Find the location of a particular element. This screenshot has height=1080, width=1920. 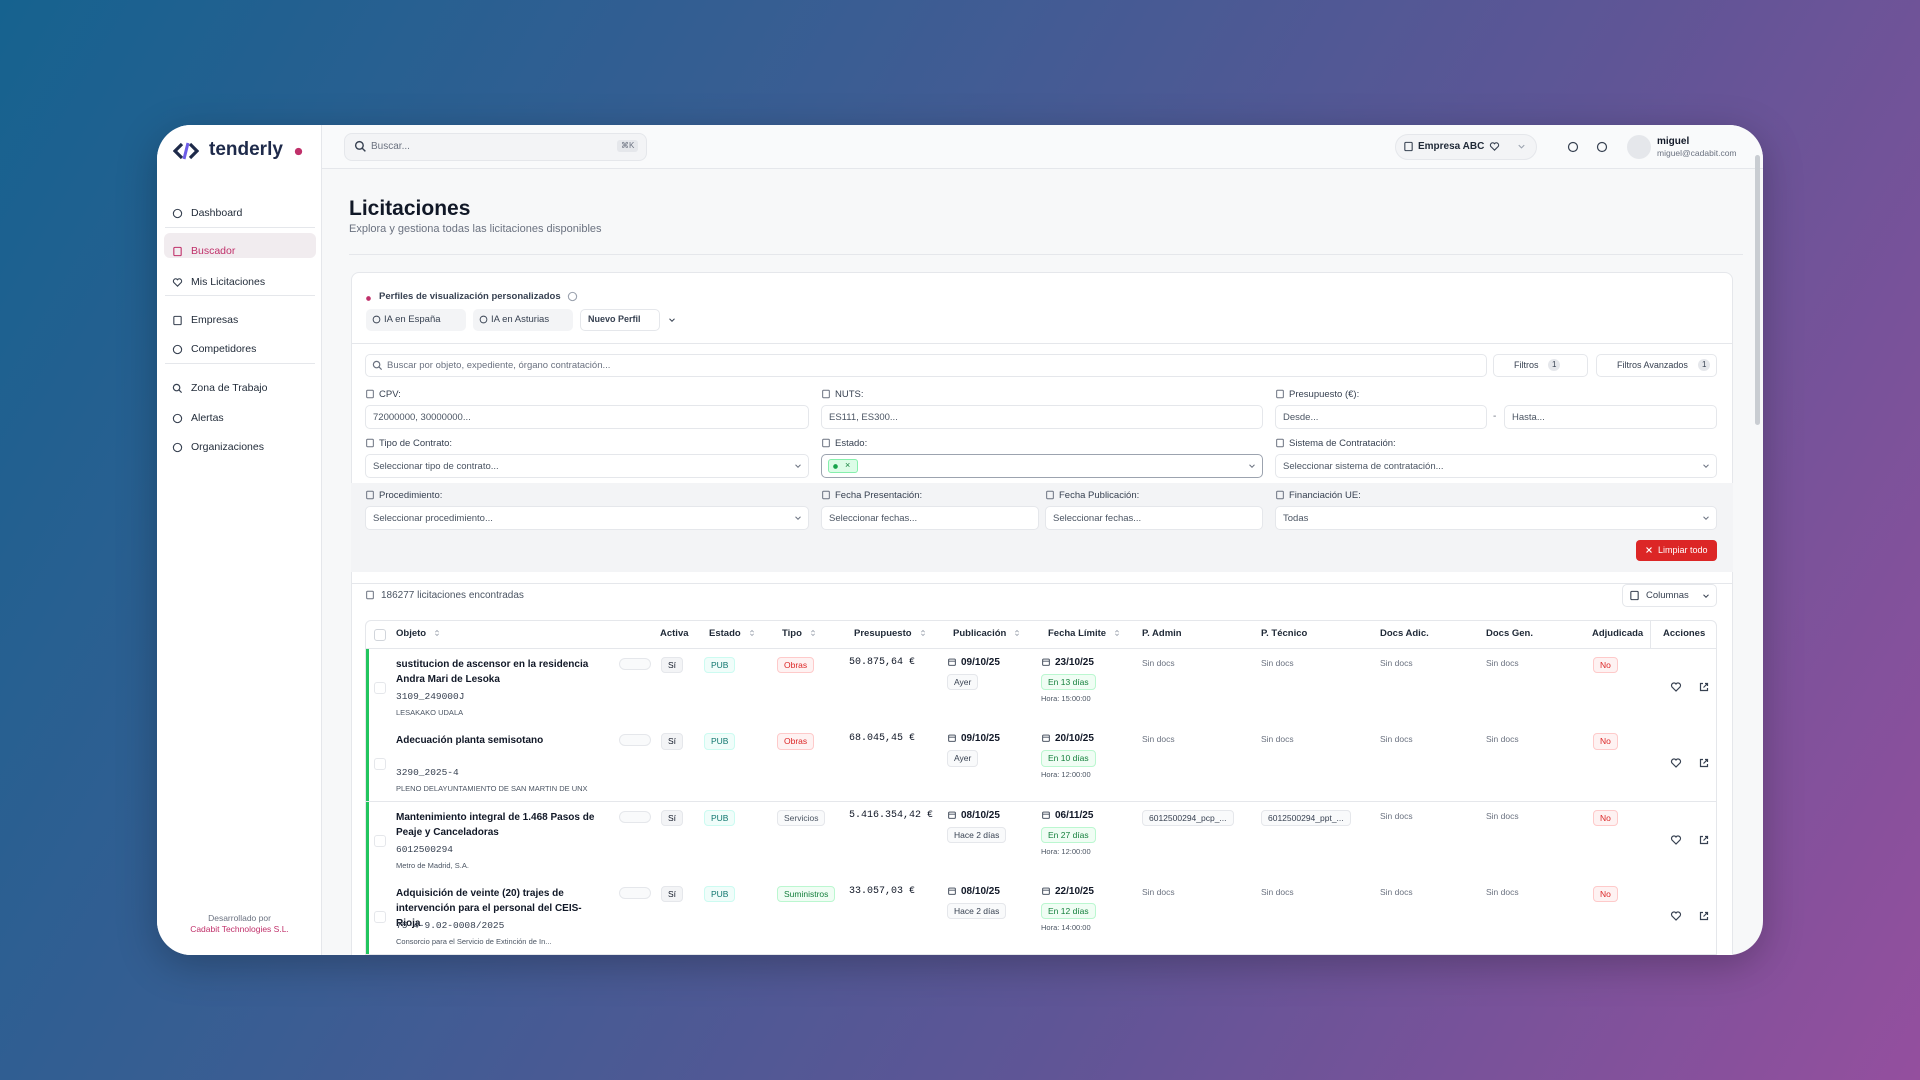

global-search is located at coordinates (495, 147).